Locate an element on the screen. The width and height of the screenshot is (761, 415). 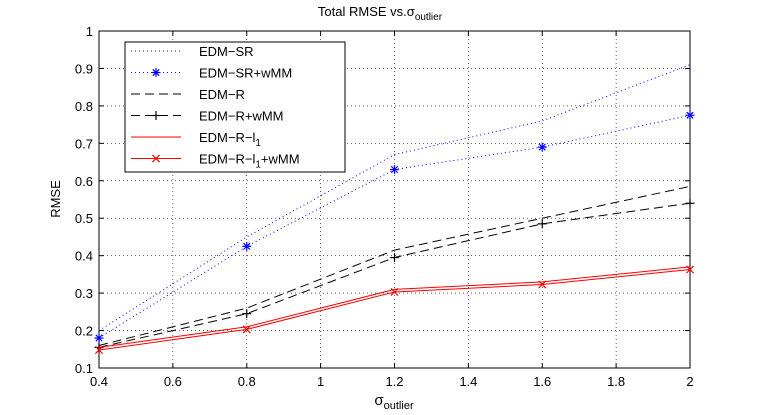
x-tick-label: 2 is located at coordinates (689, 381).